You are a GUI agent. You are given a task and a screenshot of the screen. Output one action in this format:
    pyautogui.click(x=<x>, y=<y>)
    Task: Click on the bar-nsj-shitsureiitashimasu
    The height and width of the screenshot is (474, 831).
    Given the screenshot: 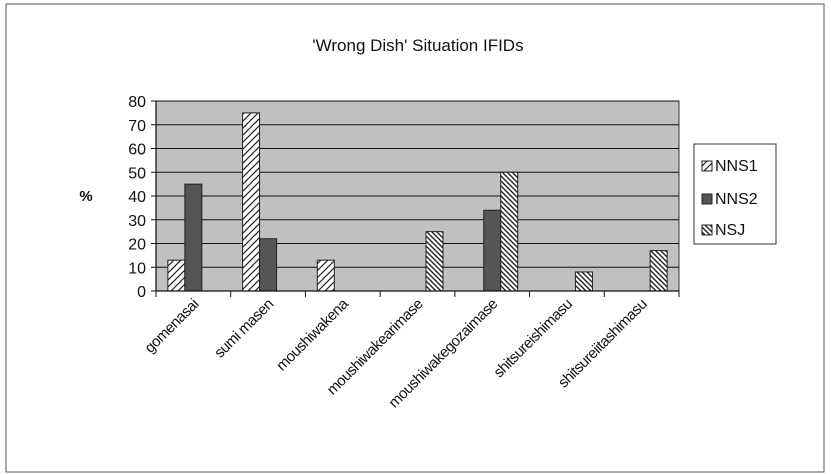 What is the action you would take?
    pyautogui.click(x=658, y=271)
    